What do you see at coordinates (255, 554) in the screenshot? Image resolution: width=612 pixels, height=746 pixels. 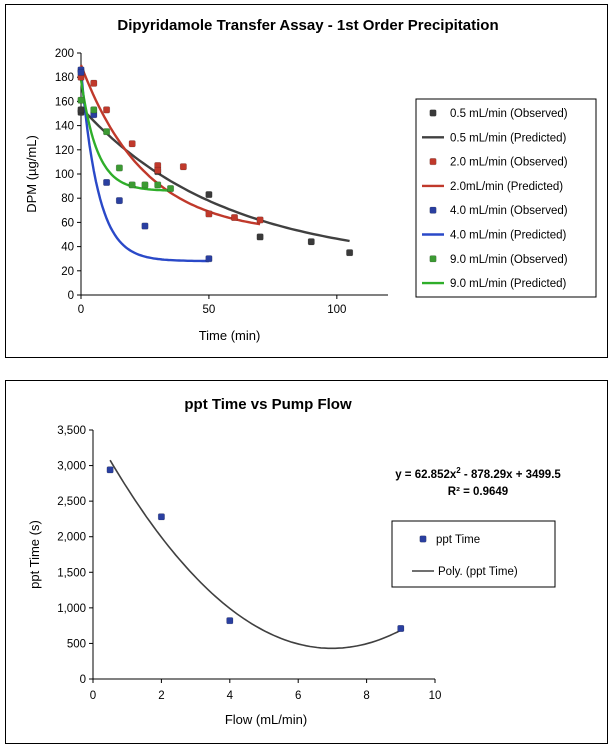 I see `trendline-poly-ppt-time` at bounding box center [255, 554].